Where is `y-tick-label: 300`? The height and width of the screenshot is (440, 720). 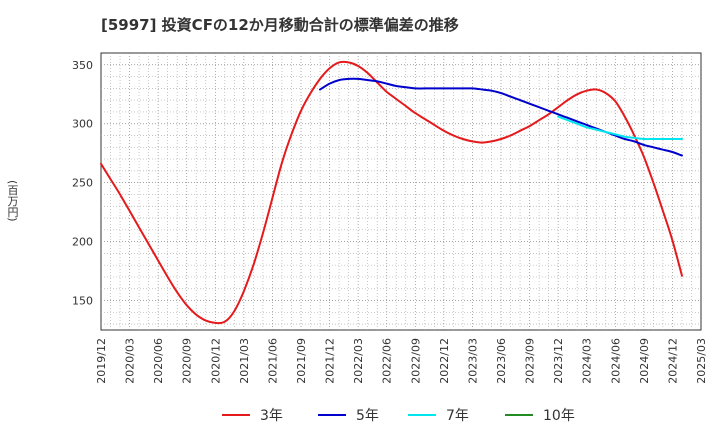 y-tick-label: 300 is located at coordinates (82, 124).